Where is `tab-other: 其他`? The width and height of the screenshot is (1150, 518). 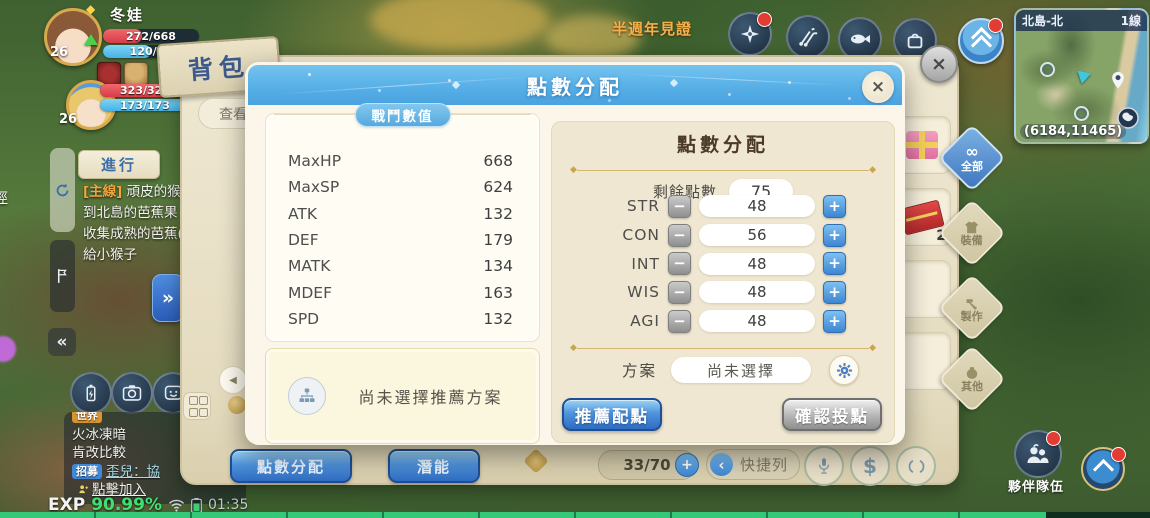
tab-other: 其他 is located at coordinates (972, 379).